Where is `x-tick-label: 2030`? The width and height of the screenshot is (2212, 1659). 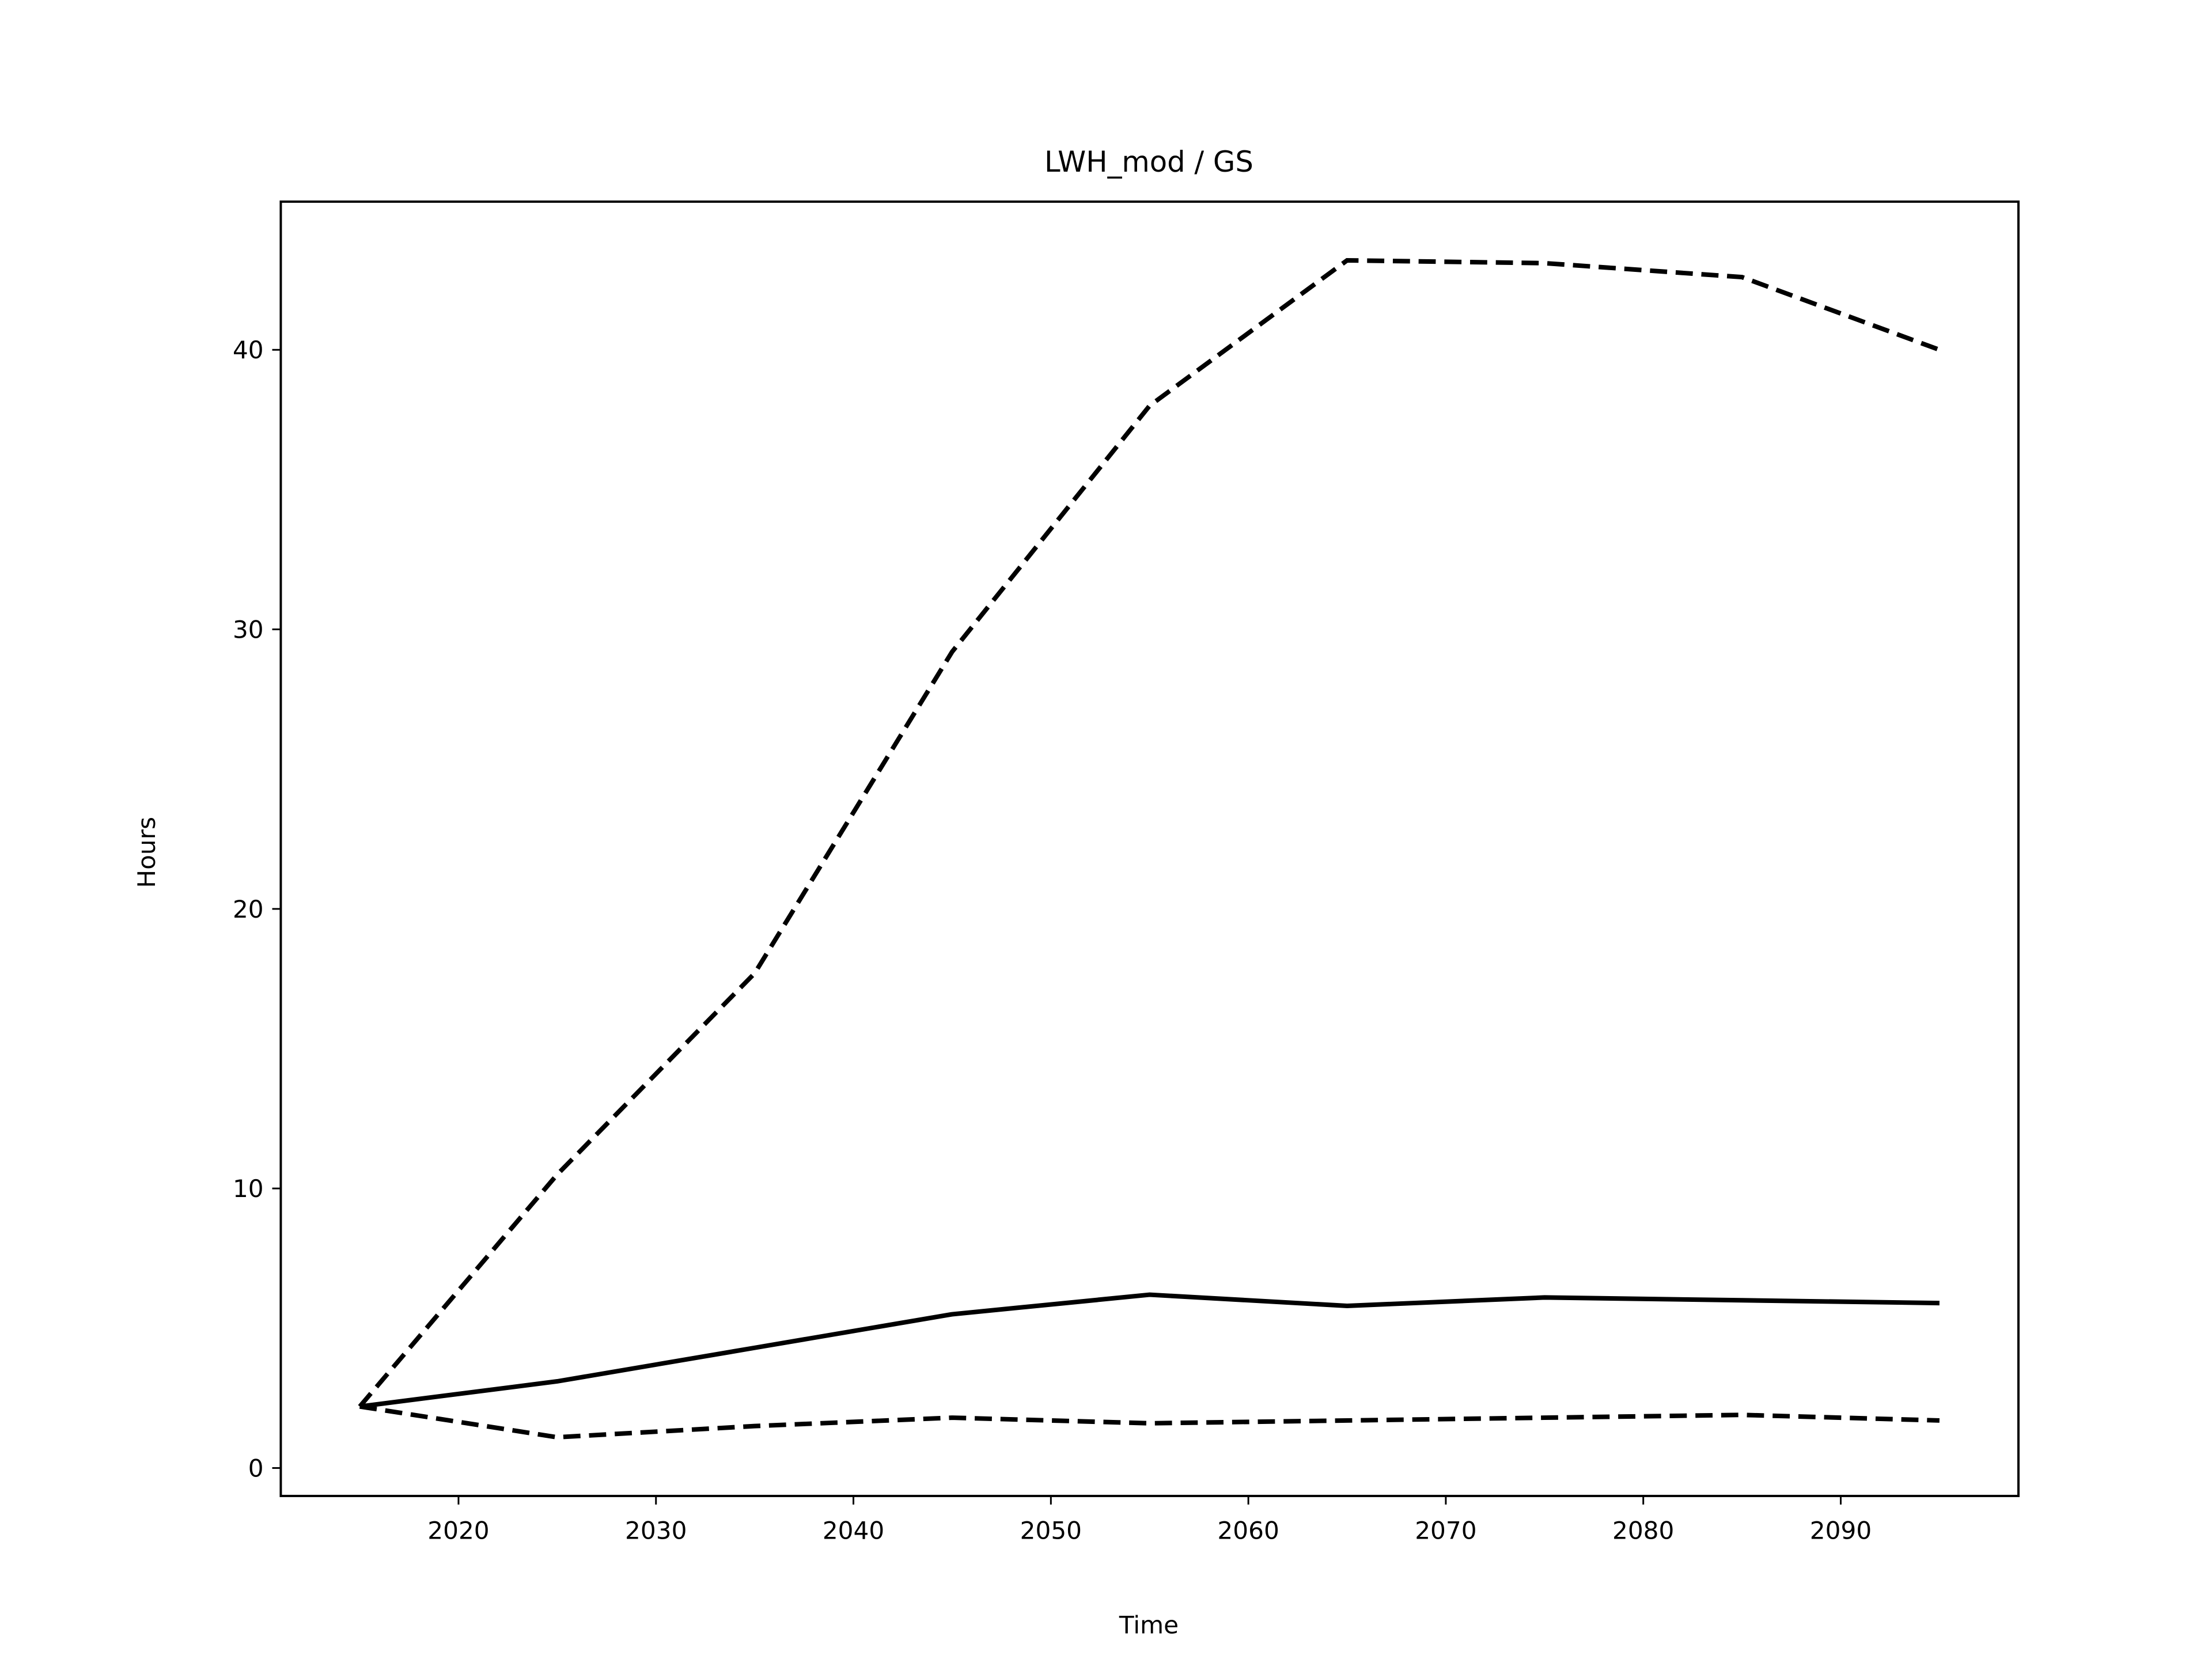
x-tick-label: 2030 is located at coordinates (656, 1530).